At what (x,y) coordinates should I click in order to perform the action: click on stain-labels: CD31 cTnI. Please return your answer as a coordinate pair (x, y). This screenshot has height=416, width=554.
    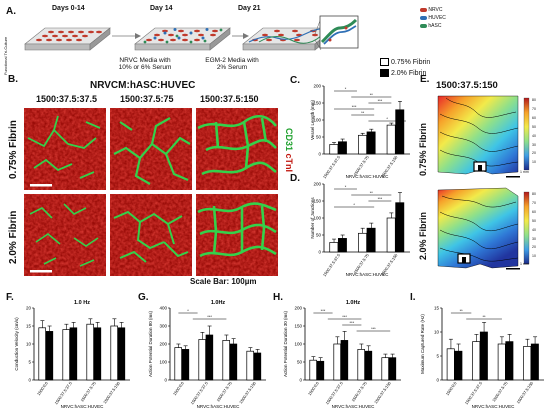
    Looking at the image, I should click on (287, 163).